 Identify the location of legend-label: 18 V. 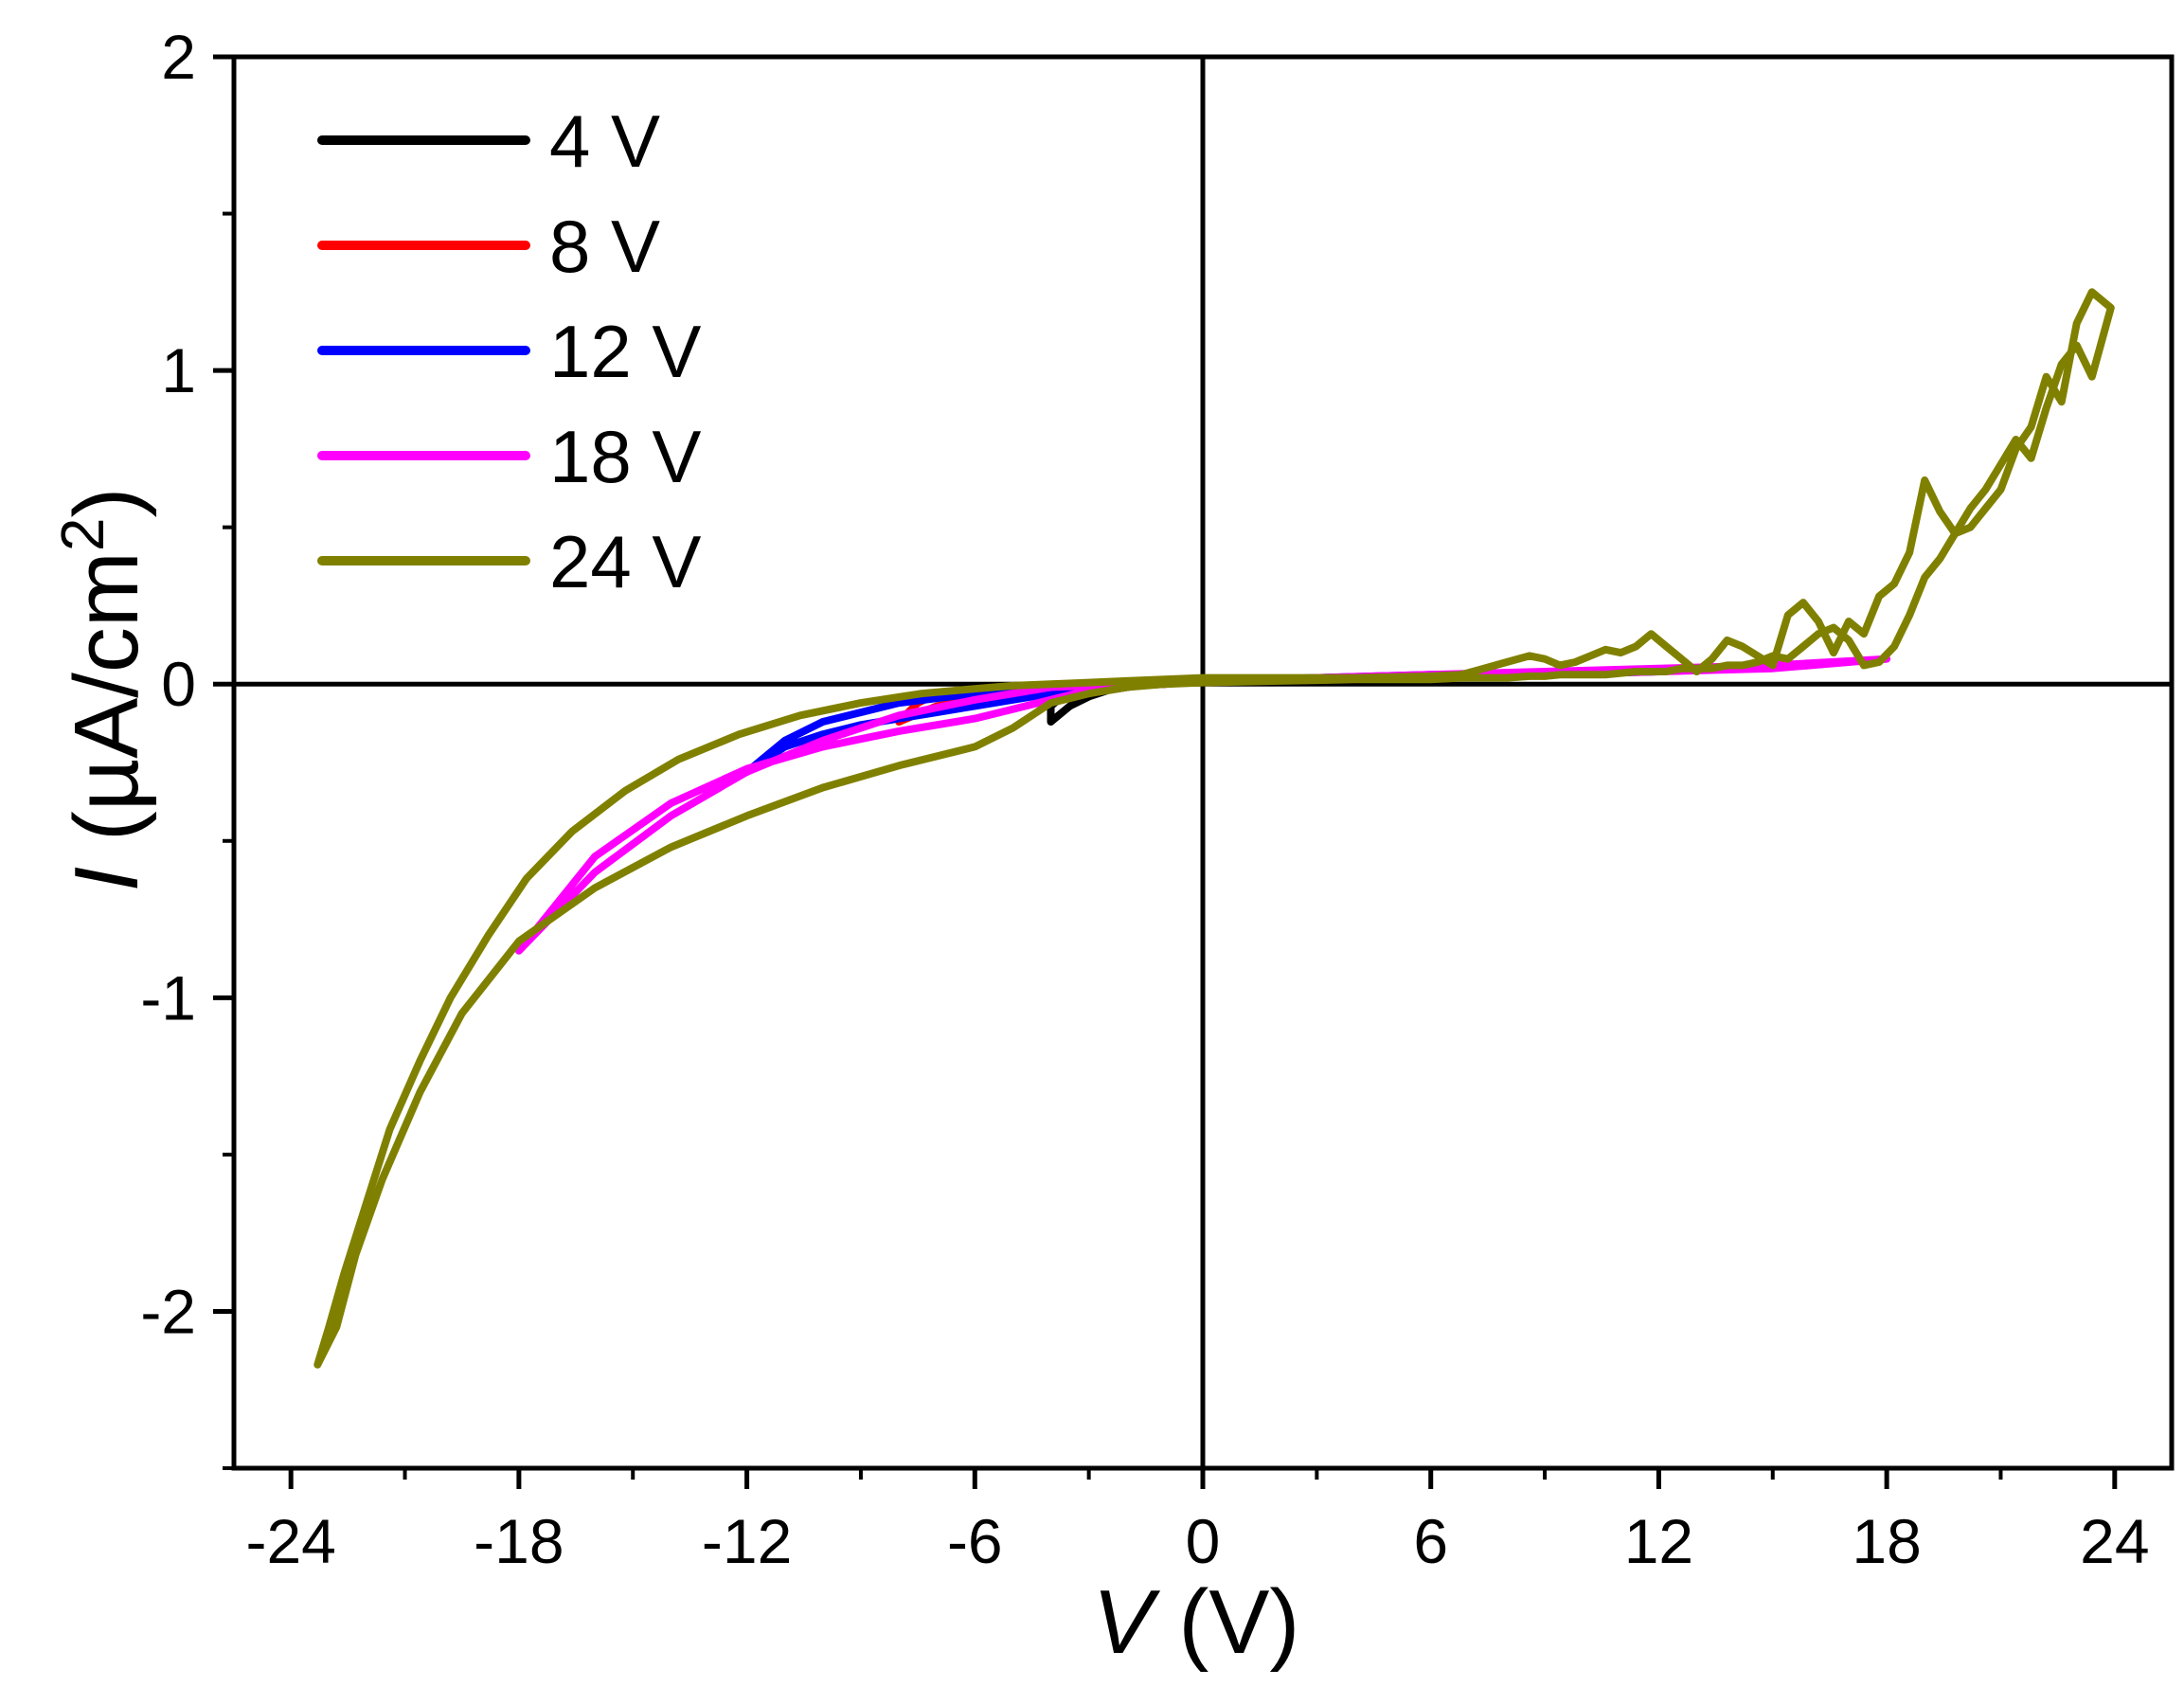
(625, 456).